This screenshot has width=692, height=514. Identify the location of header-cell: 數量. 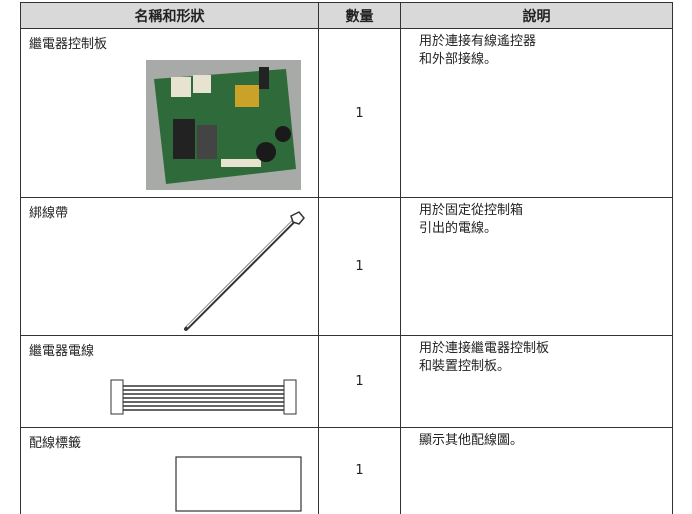
(359, 15).